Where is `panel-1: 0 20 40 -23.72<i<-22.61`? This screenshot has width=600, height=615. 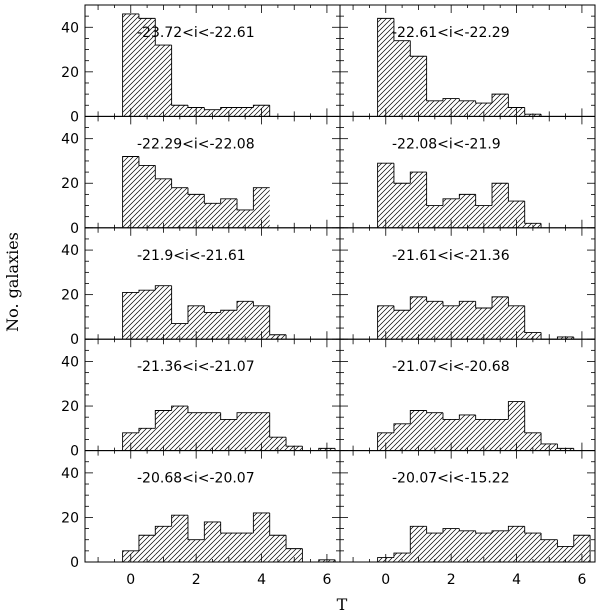 panel-1: 0 20 40 -23.72<i<-22.61 is located at coordinates (201, 64).